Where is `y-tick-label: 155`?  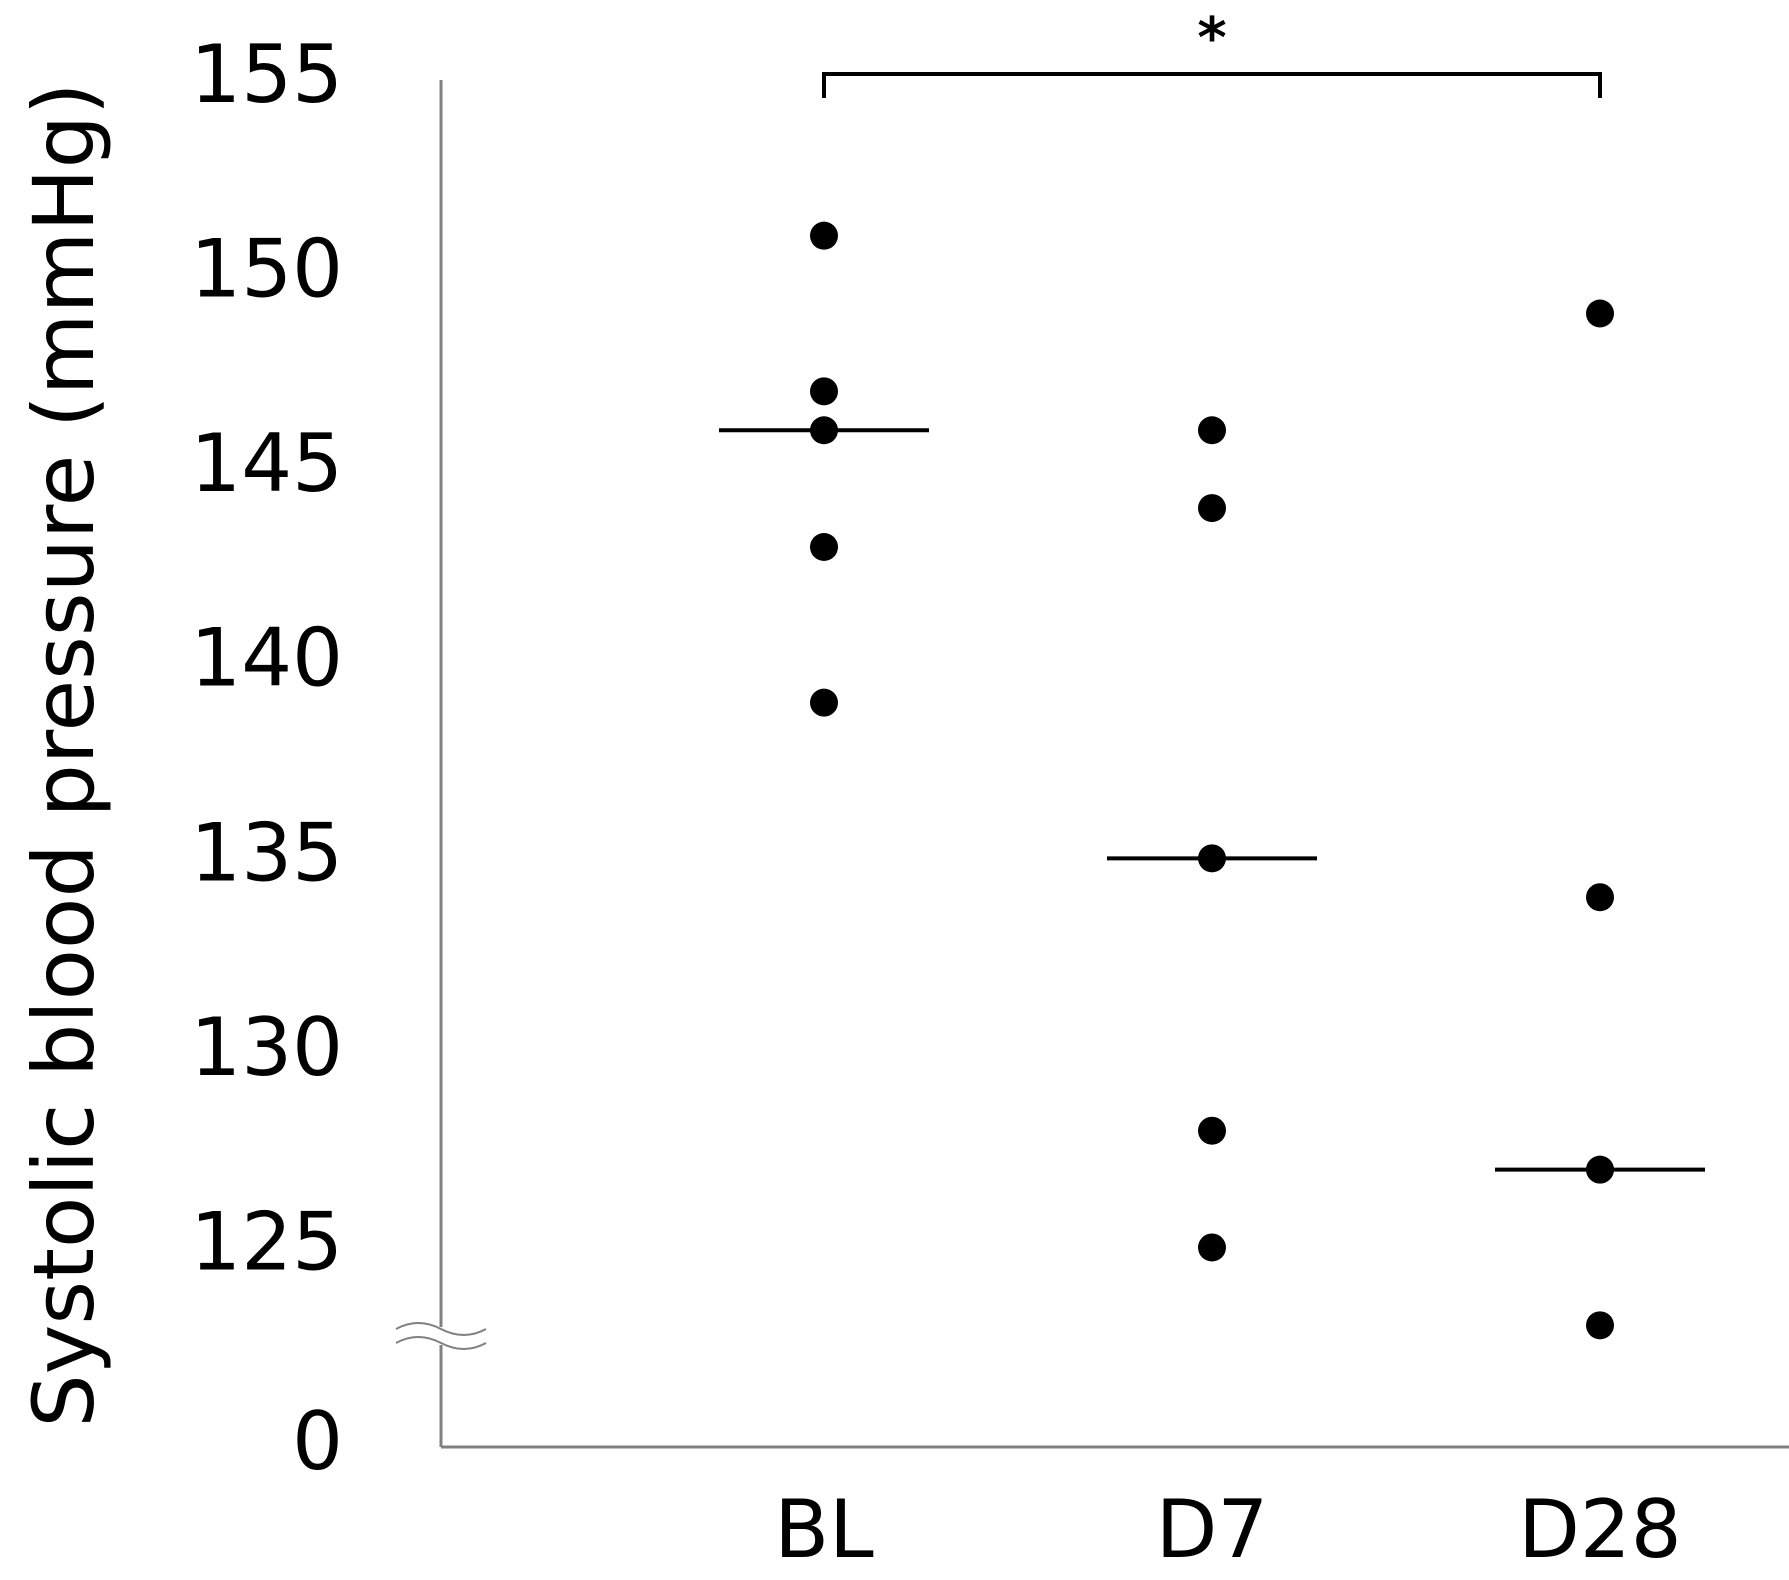
y-tick-label: 155 is located at coordinates (266, 74).